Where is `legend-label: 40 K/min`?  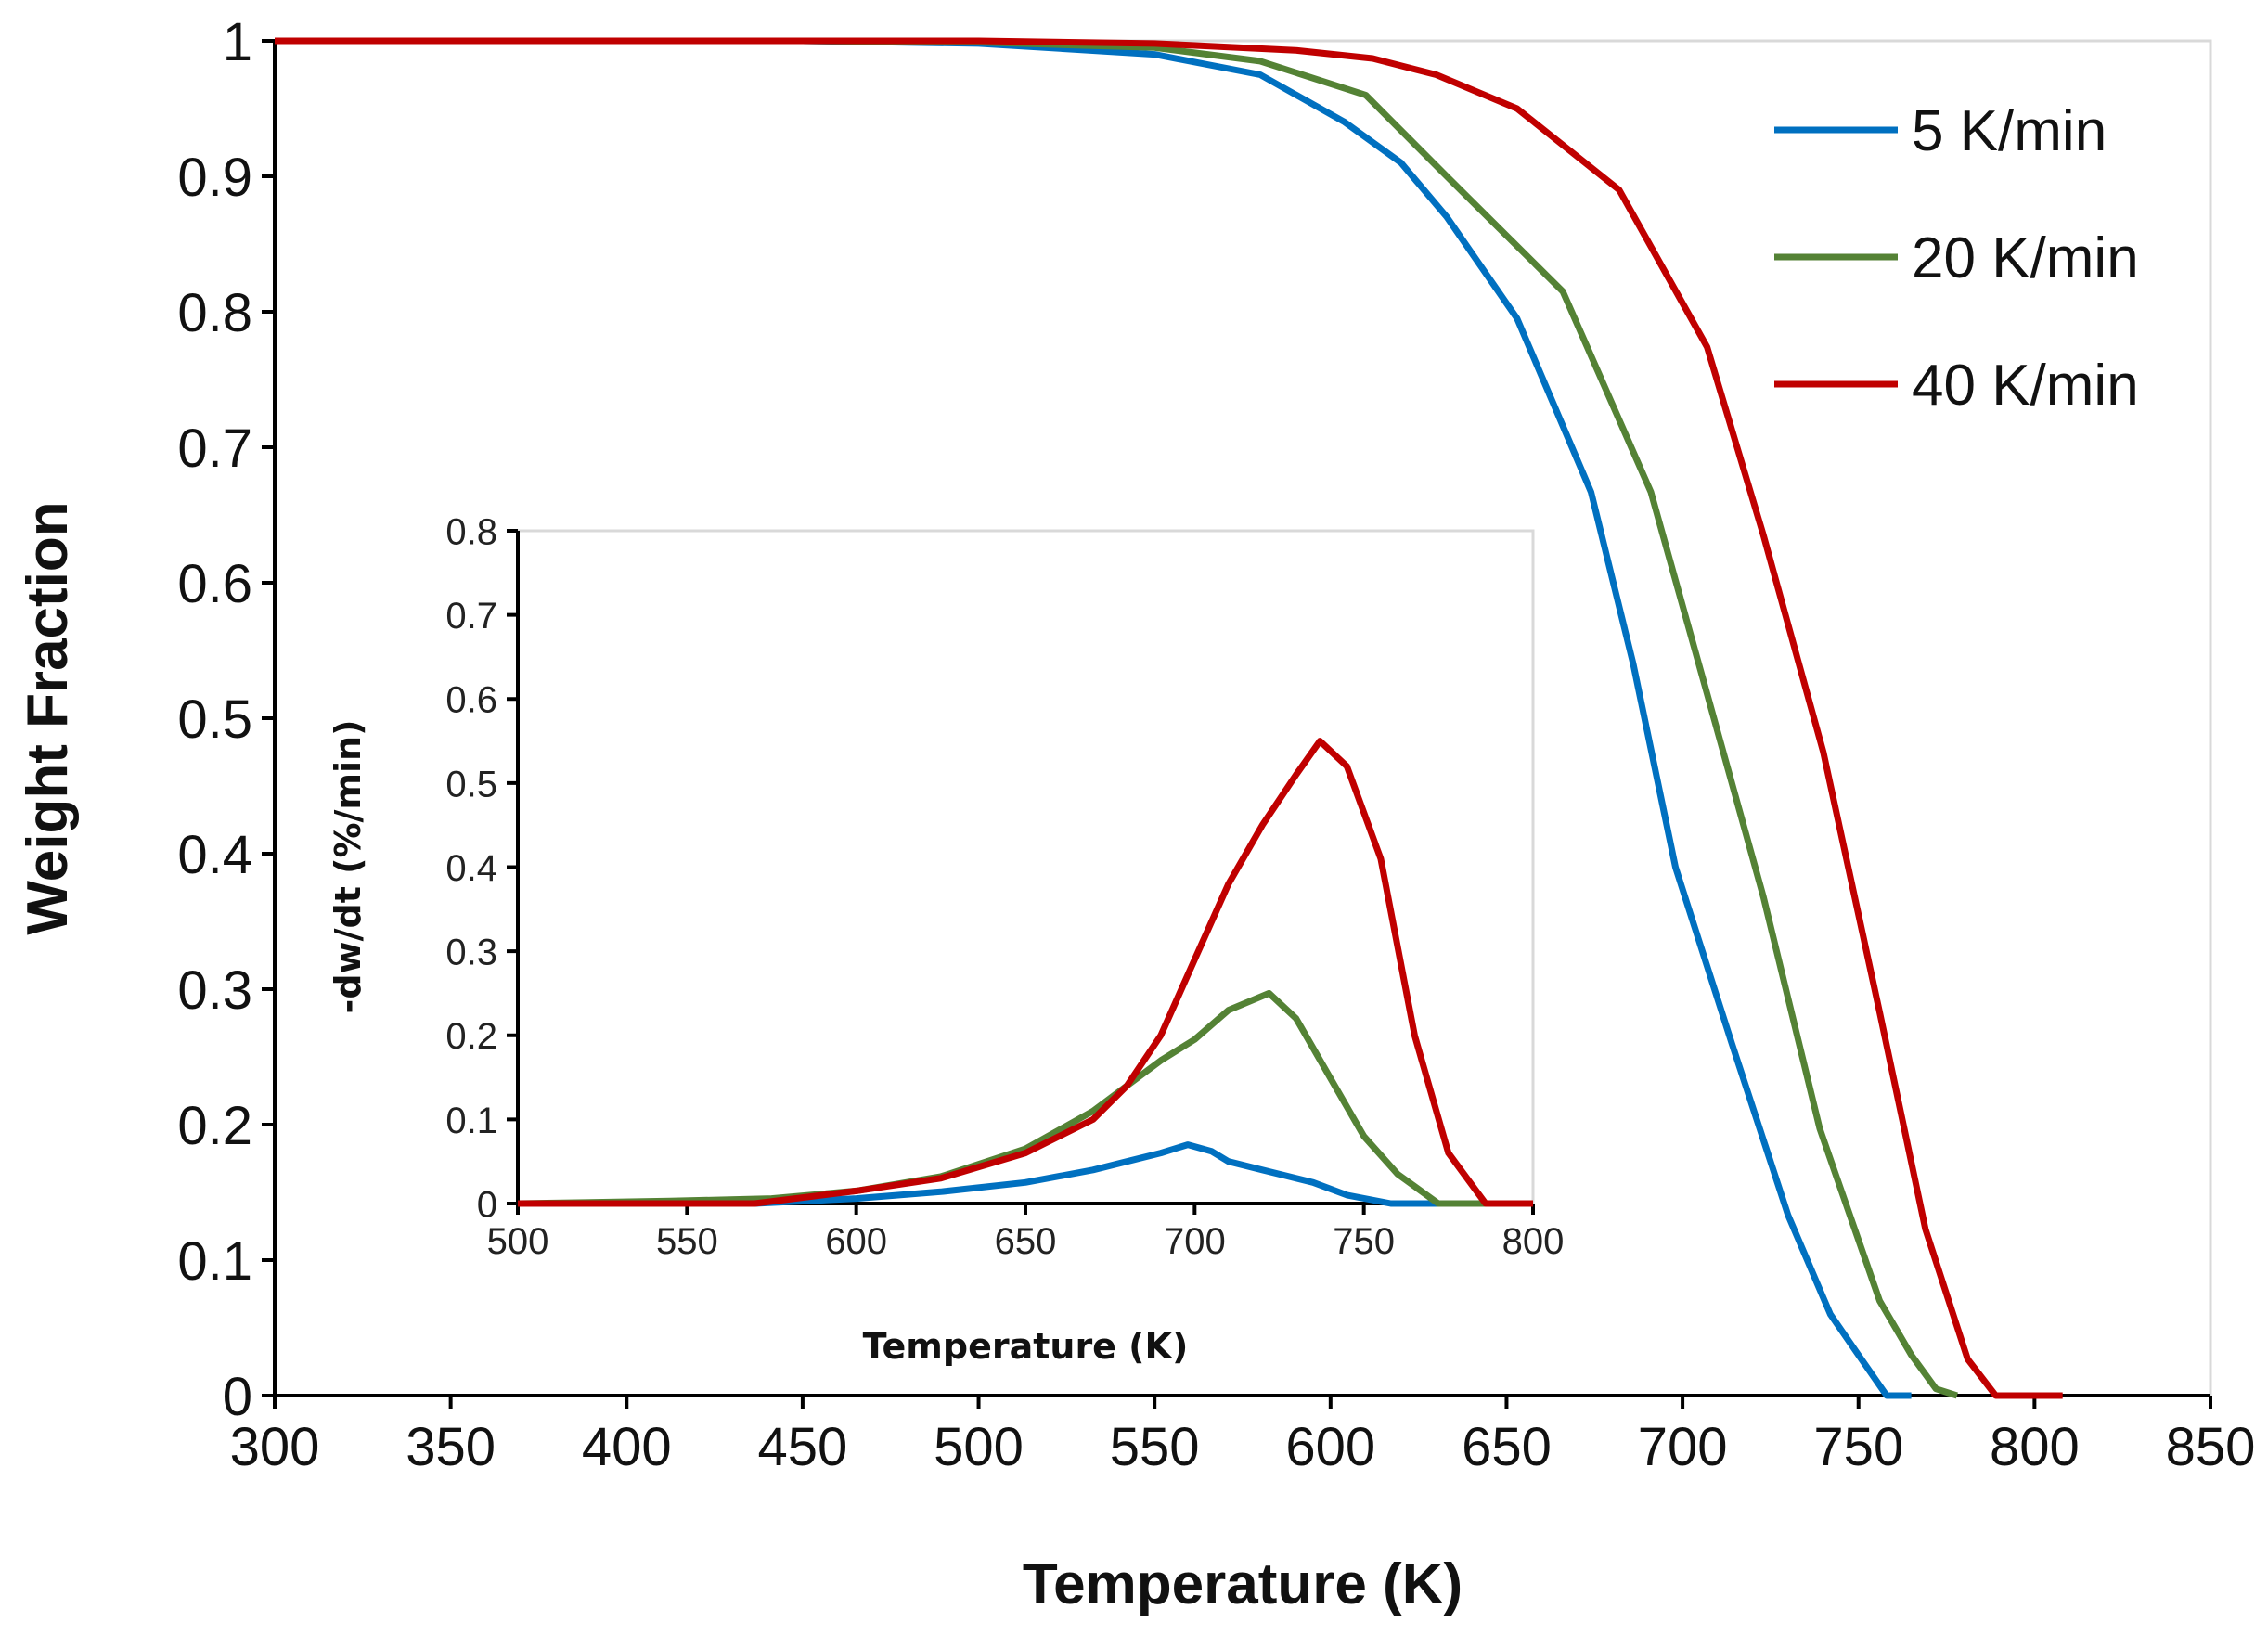 legend-label: 40 K/min is located at coordinates (2025, 386).